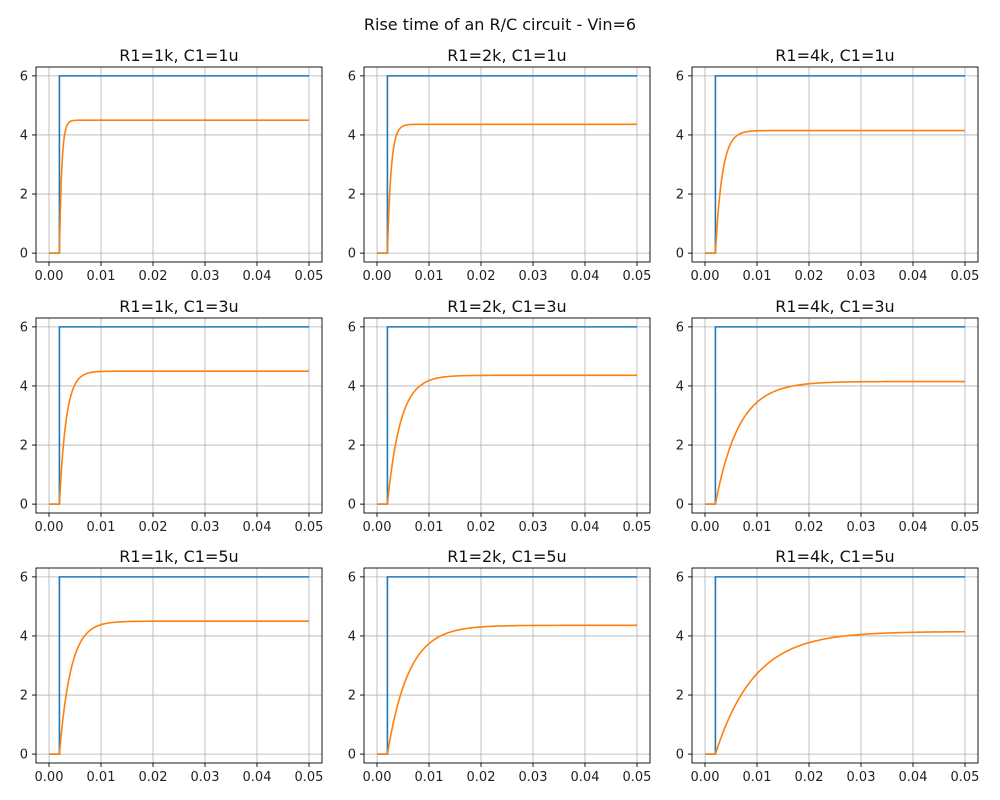 The width and height of the screenshot is (1000, 800). I want to click on subplot-6: R1=4k, C1=3u 0.00 0.01 0.02 0.03 0.04 0.05 0 2 4 6, so click(828, 416).